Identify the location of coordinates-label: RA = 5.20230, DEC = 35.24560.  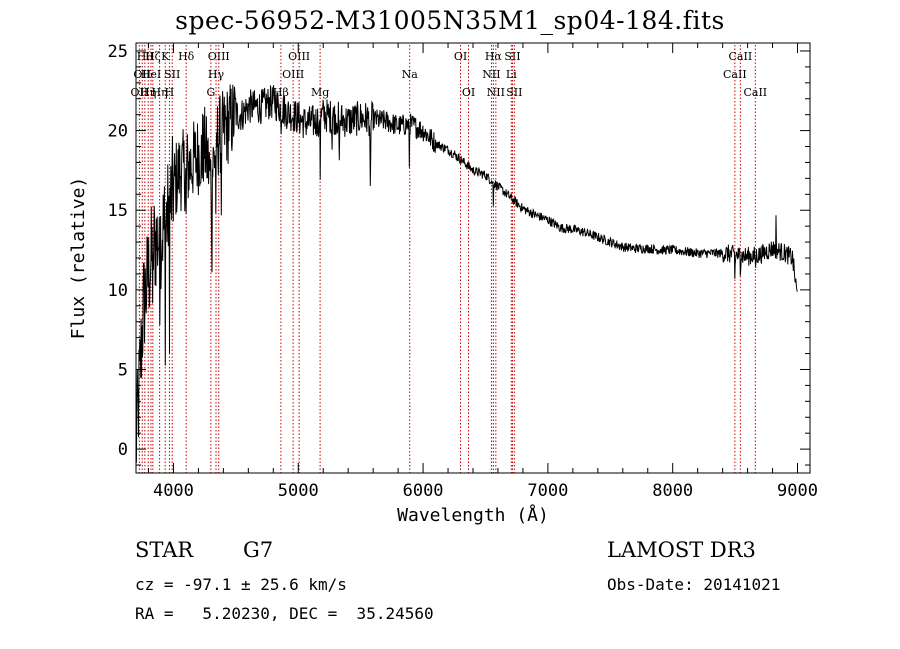
(284, 613).